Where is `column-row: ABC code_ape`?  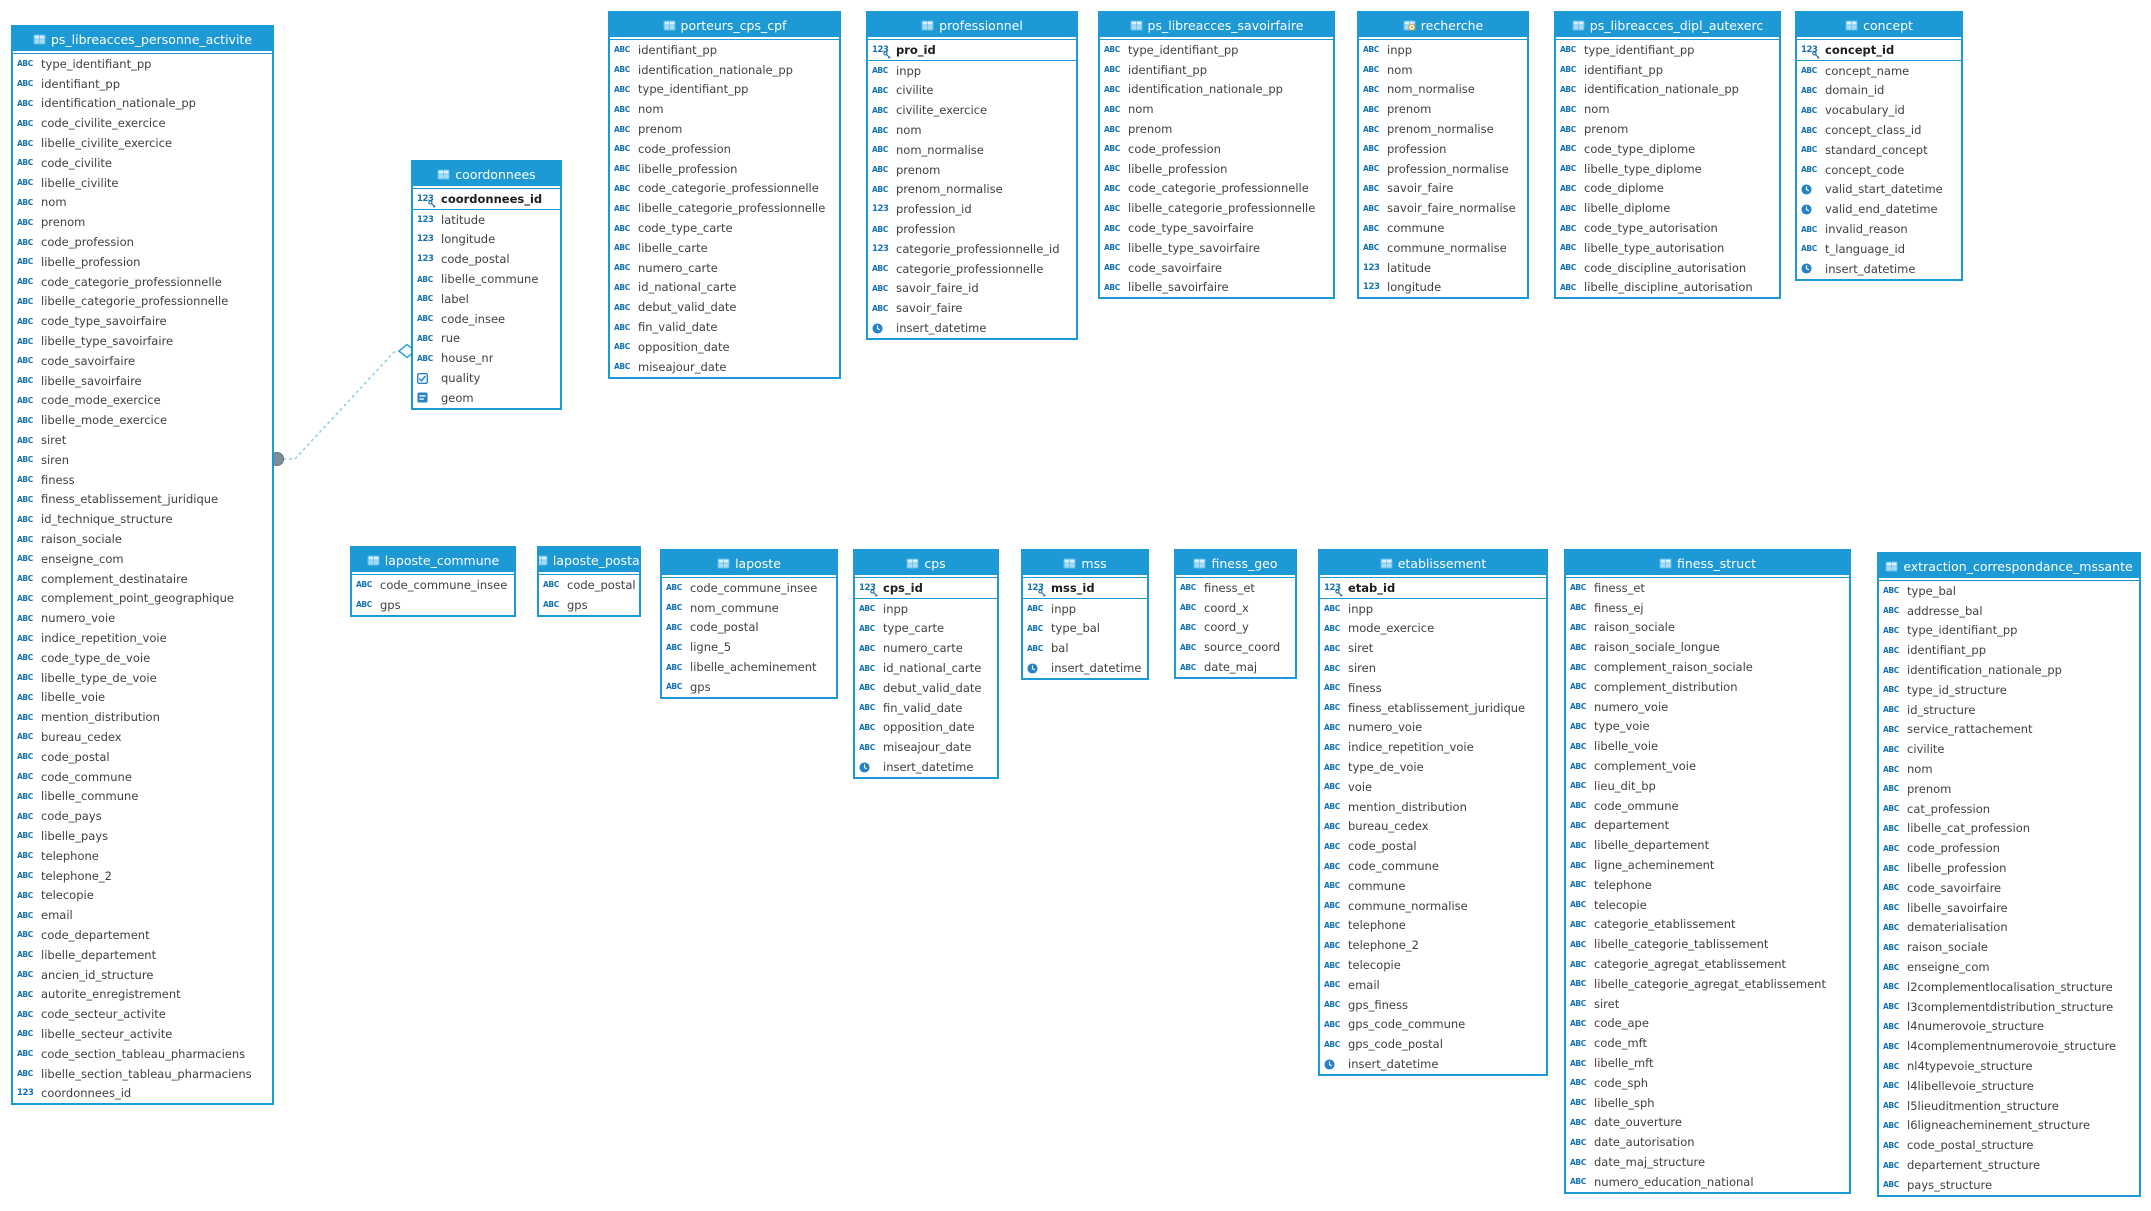
column-row: ABC code_ape is located at coordinates (1707, 1023).